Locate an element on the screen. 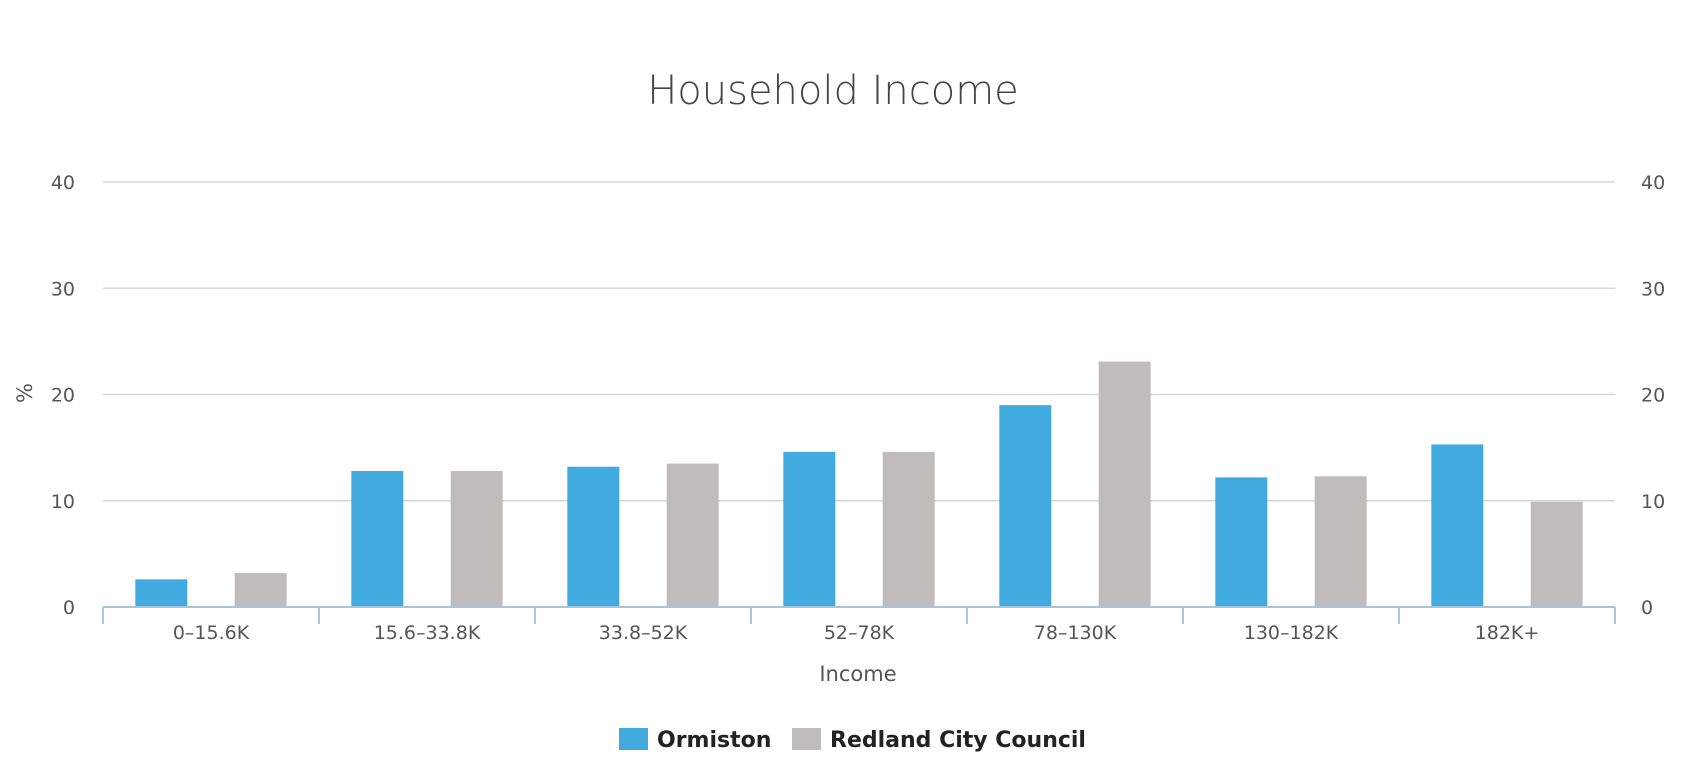 This screenshot has width=1705, height=771. x-tick-label: 130–182K is located at coordinates (1291, 633).